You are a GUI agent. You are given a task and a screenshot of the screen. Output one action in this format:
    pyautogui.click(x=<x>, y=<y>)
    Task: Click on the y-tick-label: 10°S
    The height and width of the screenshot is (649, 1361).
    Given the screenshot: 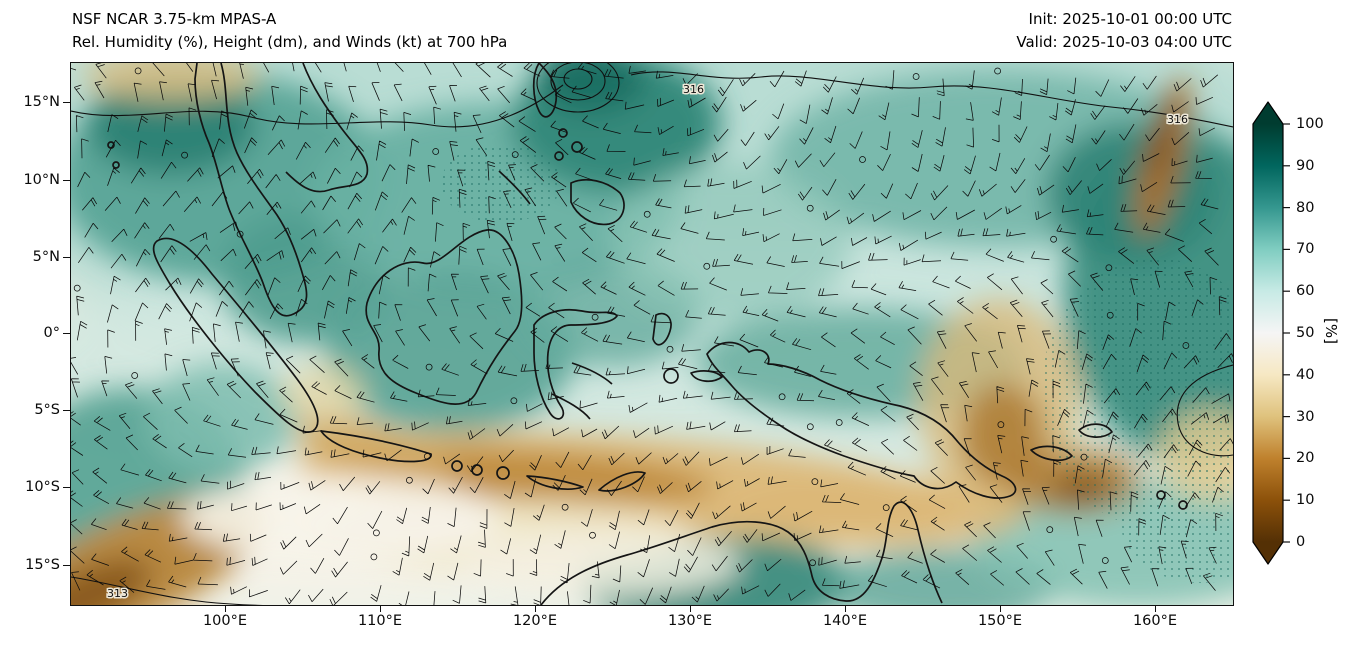 What is the action you would take?
    pyautogui.click(x=42, y=487)
    